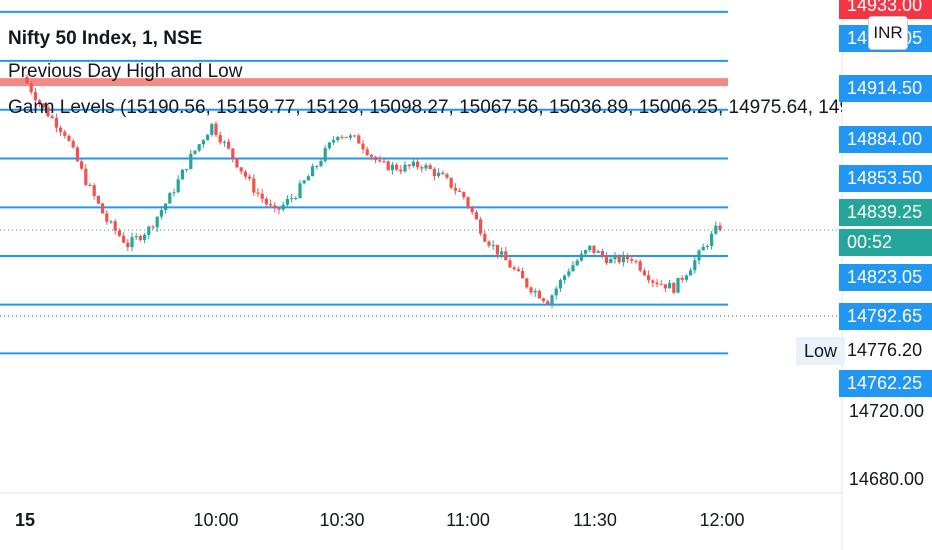  I want to click on indicator-legend-prev-day: Previous Day High and Low, so click(125, 71).